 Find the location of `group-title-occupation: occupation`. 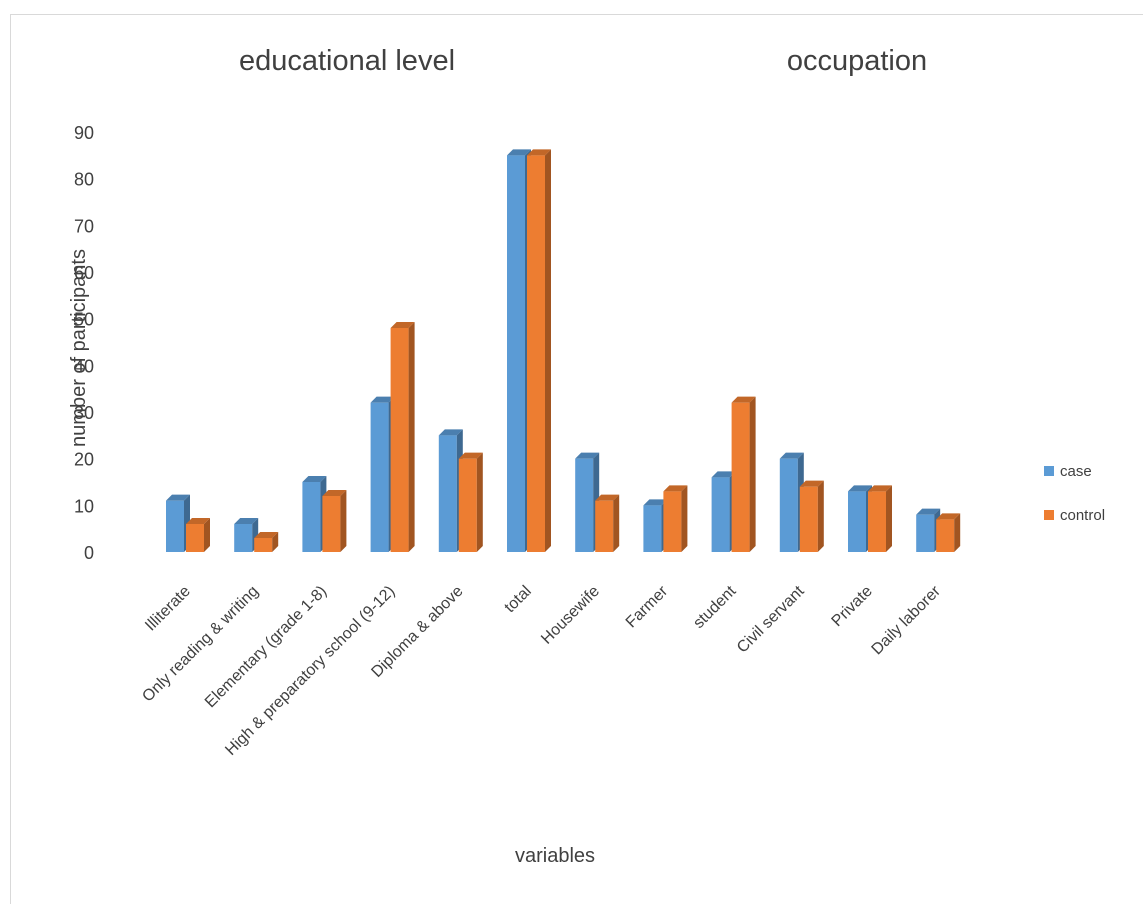

group-title-occupation: occupation is located at coordinates (857, 61).